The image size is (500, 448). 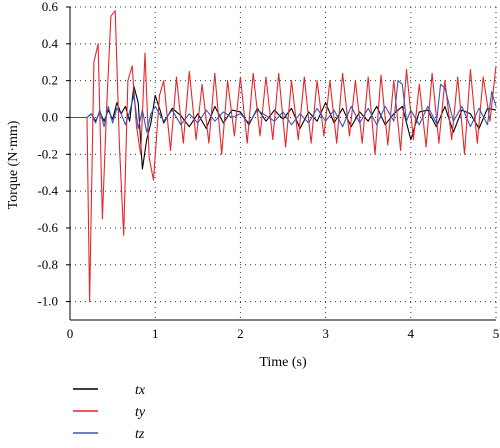 What do you see at coordinates (50, 116) in the screenshot?
I see `y-tick-label: 0.0` at bounding box center [50, 116].